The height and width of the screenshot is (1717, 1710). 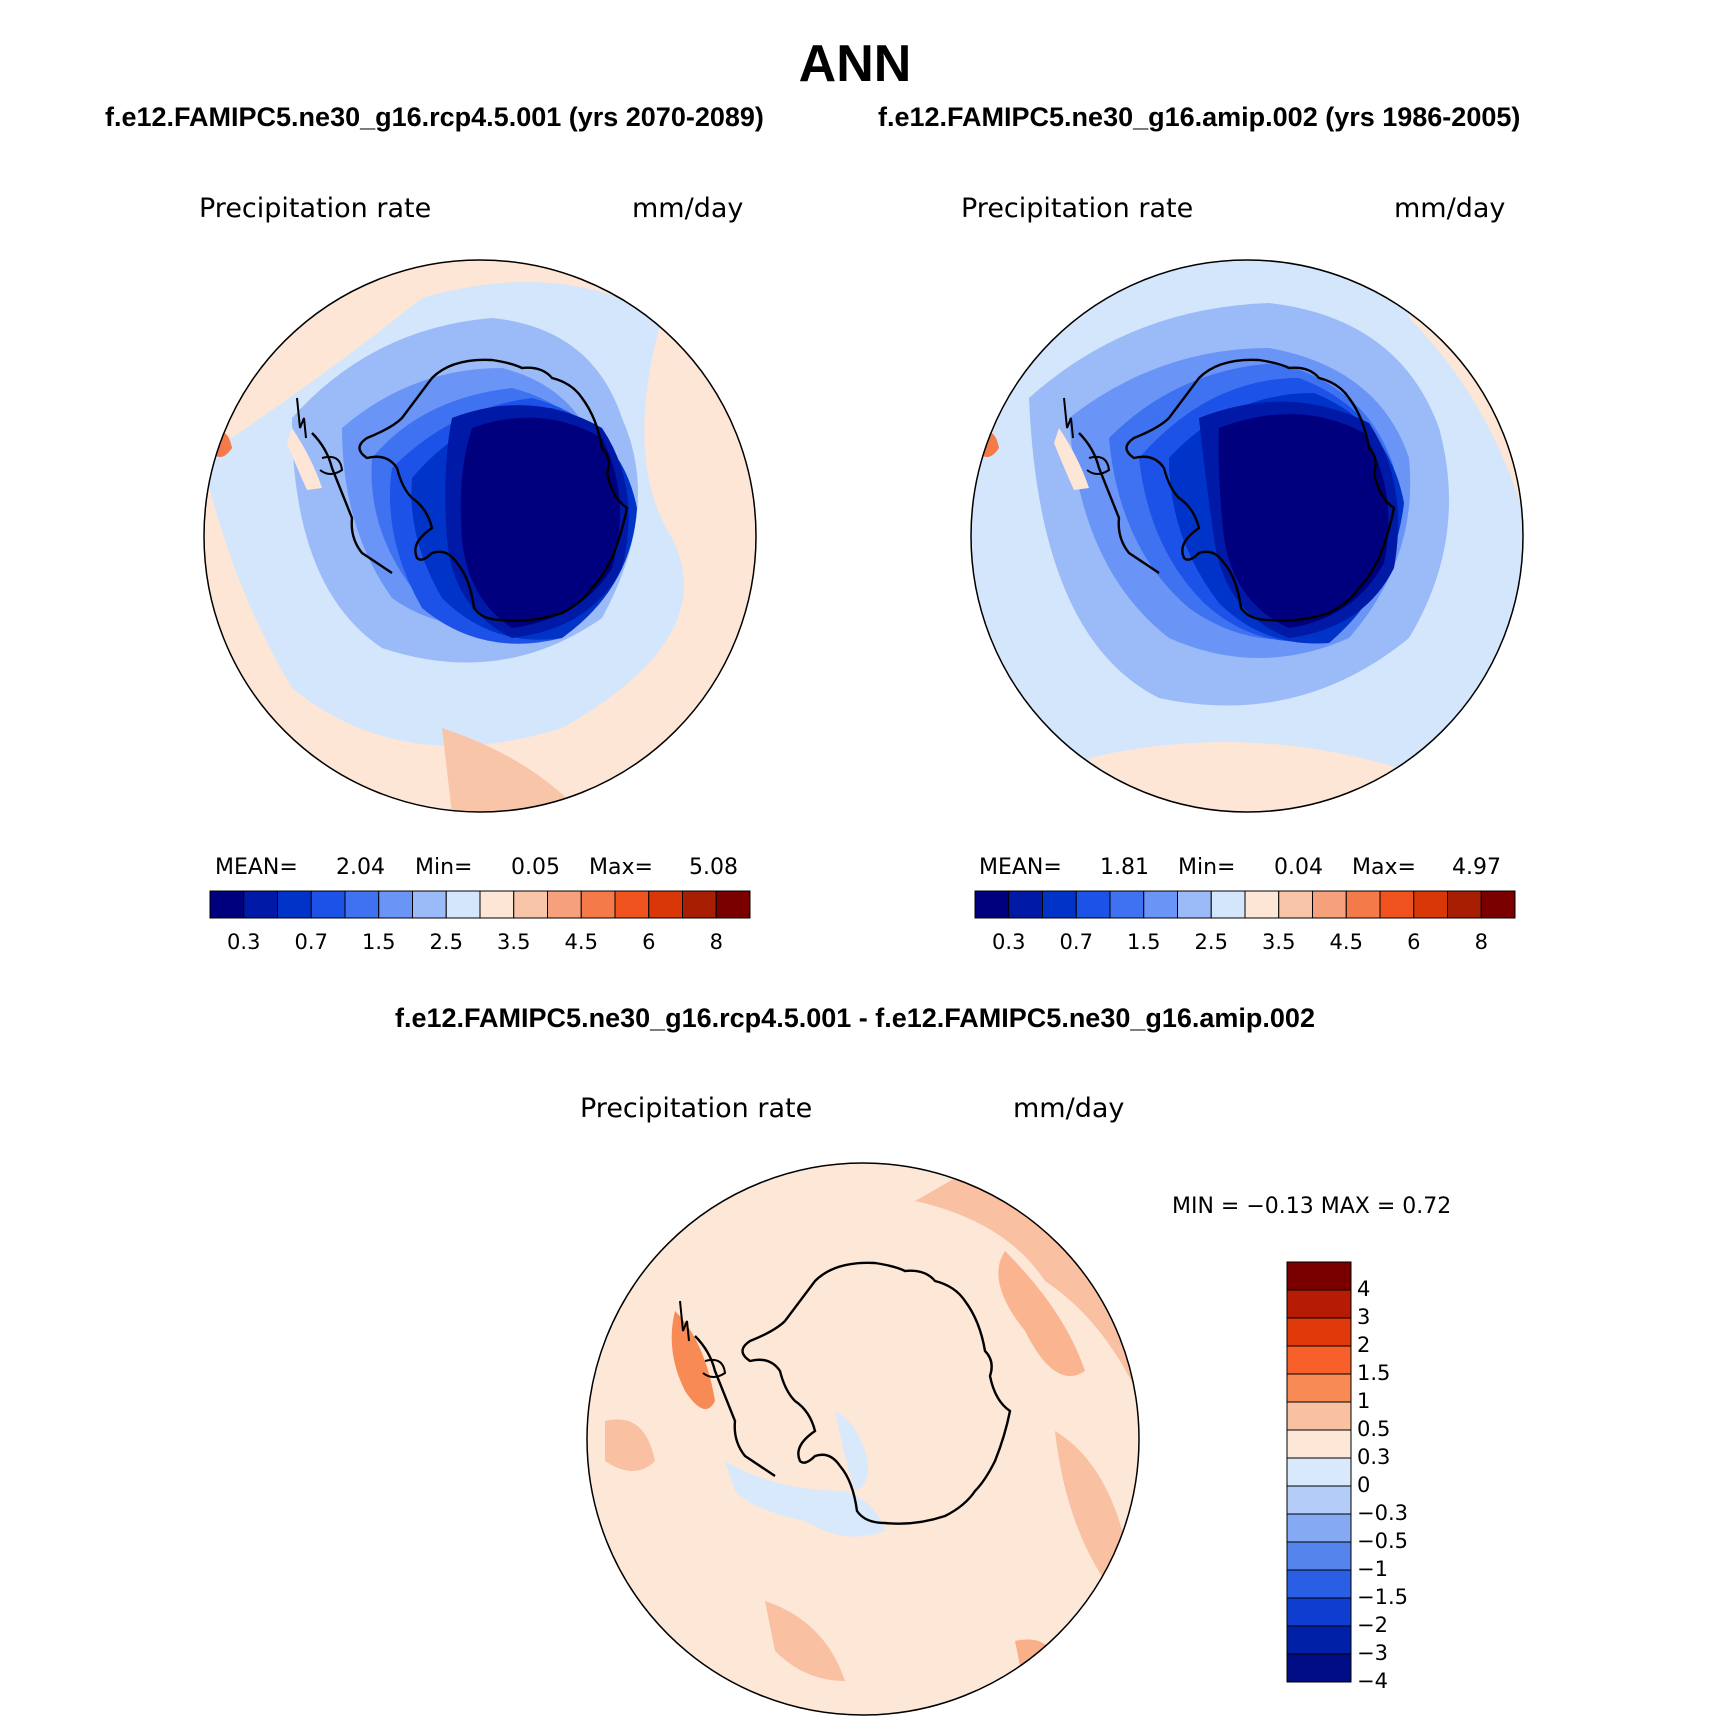 What do you see at coordinates (713, 867) in the screenshot?
I see `left-max-value: 5.08` at bounding box center [713, 867].